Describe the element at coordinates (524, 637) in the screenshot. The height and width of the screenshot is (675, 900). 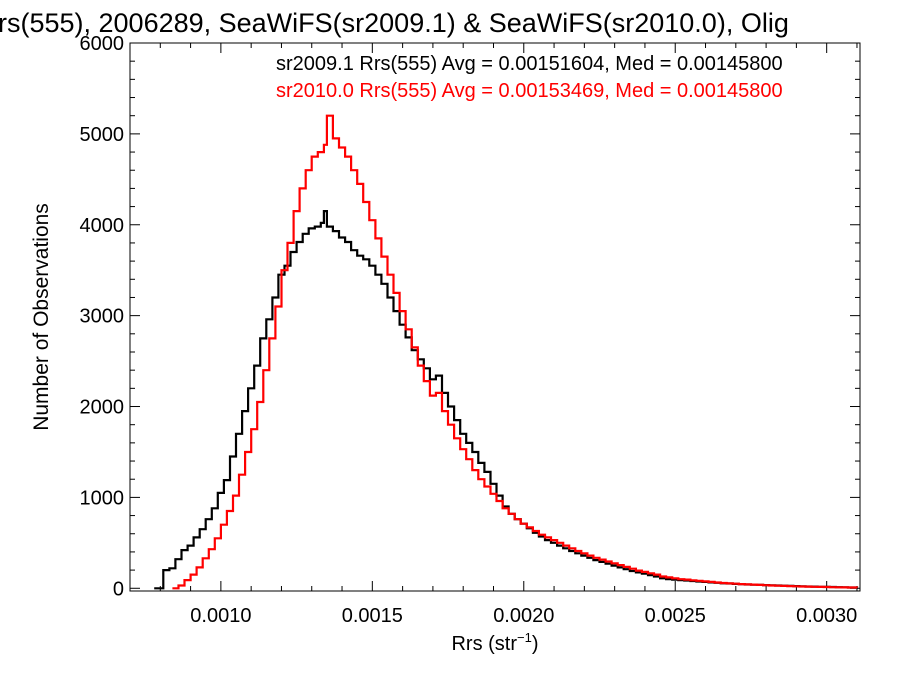
I see `x-axis-label-superscript: −1` at that location.